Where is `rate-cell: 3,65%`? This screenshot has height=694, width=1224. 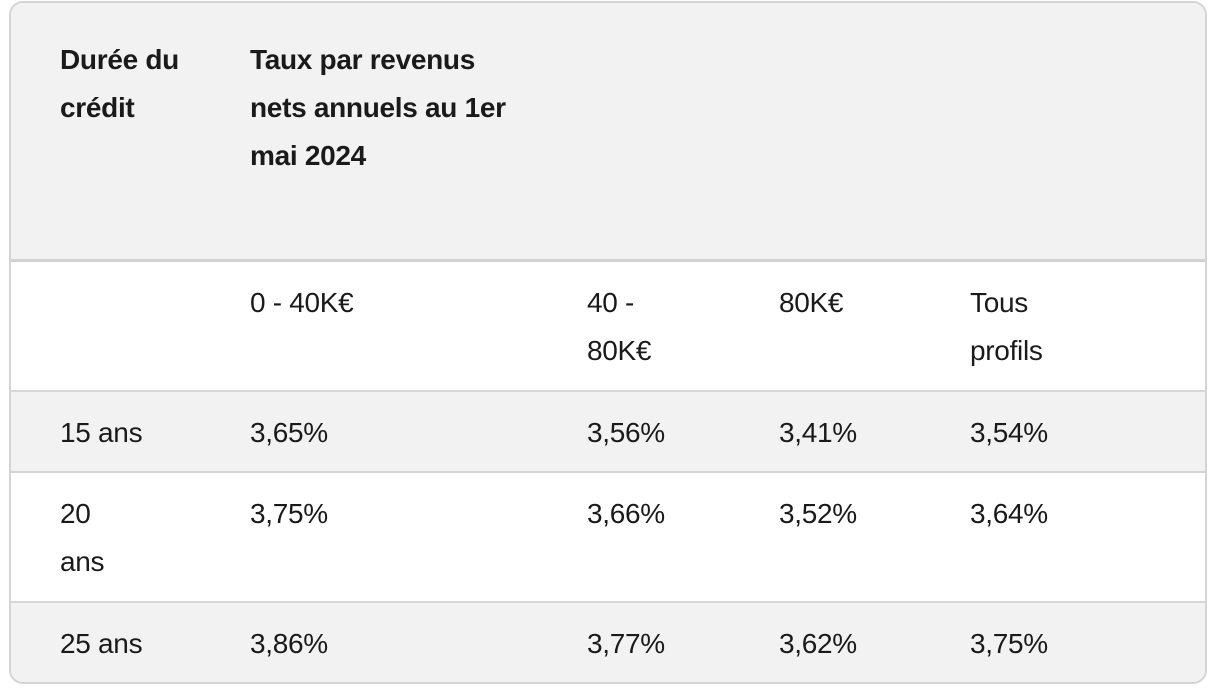
rate-cell: 3,65% is located at coordinates (289, 432).